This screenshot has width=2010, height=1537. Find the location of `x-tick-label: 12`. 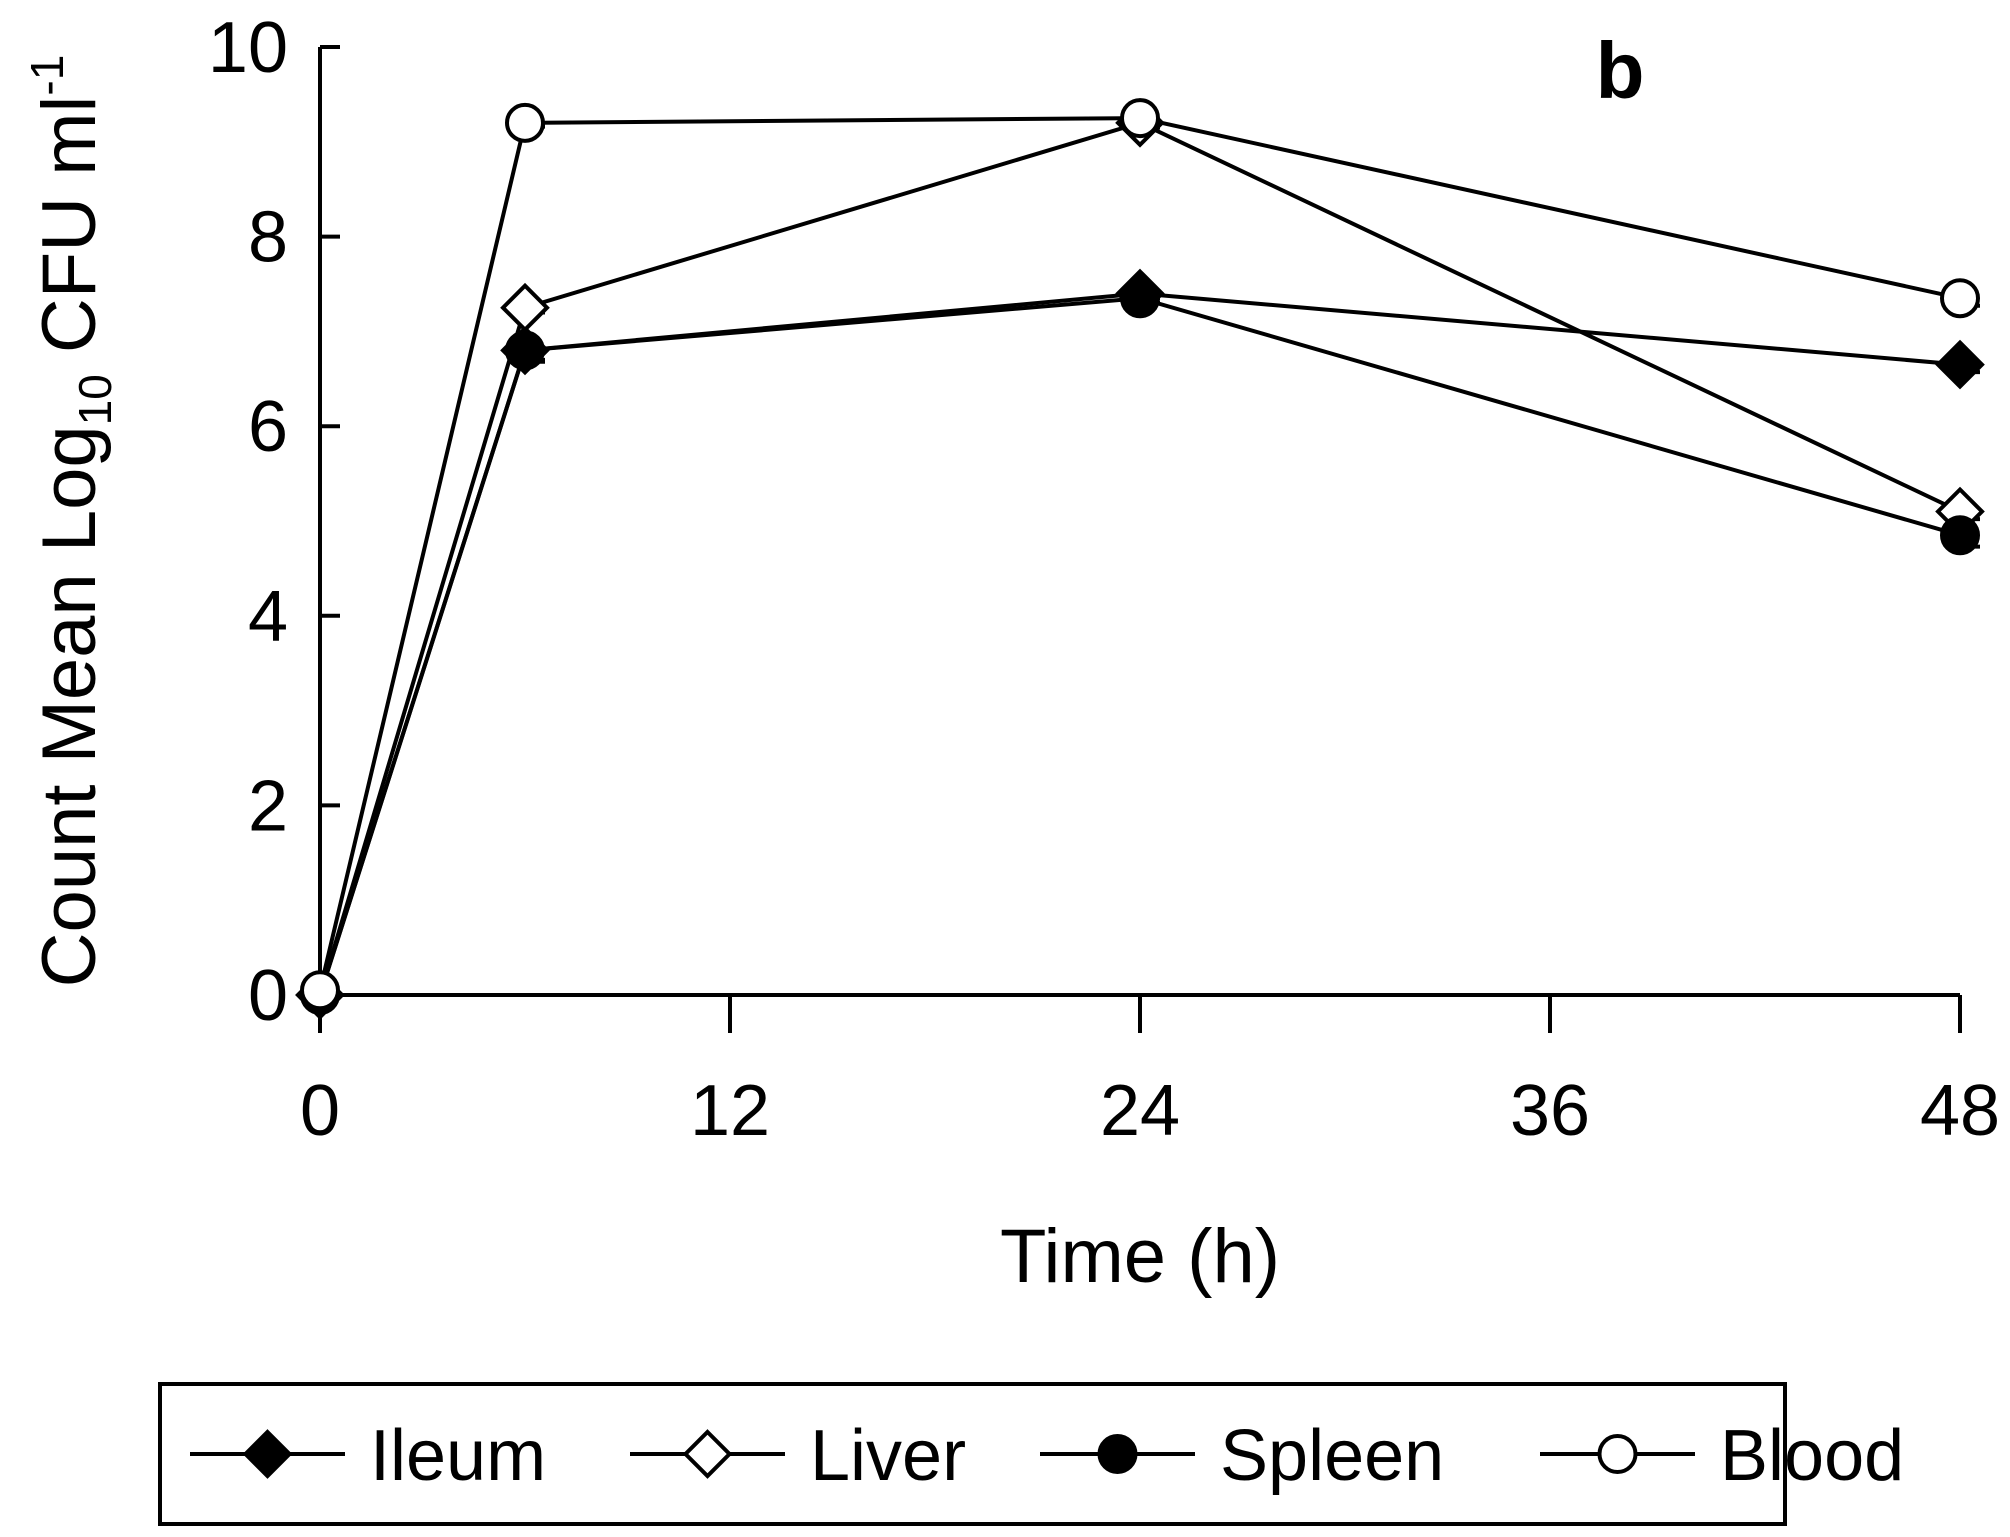

x-tick-label: 12 is located at coordinates (730, 1111).